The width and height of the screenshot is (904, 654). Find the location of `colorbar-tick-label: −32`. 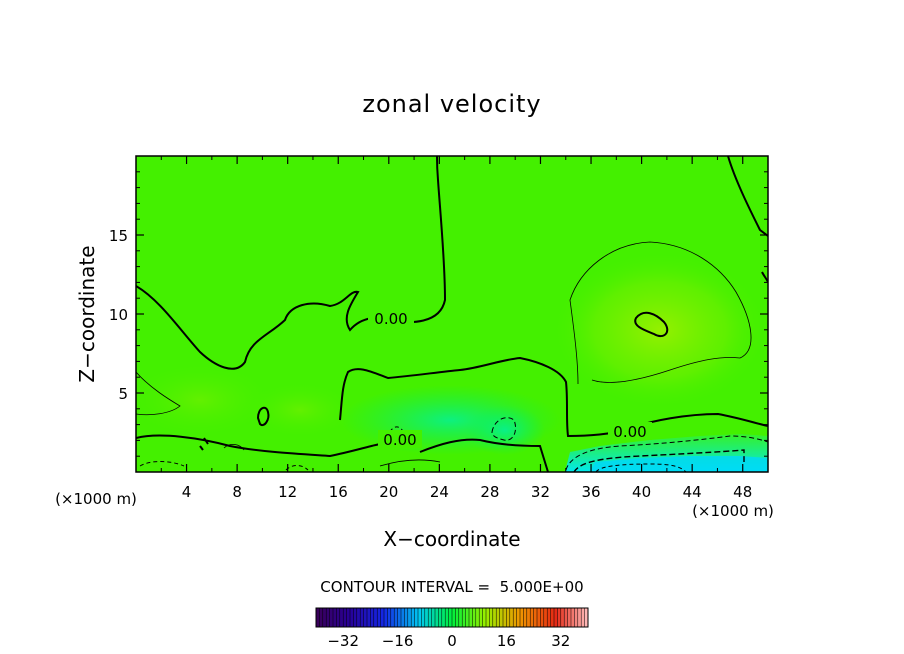

colorbar-tick-label: −32 is located at coordinates (343, 641).